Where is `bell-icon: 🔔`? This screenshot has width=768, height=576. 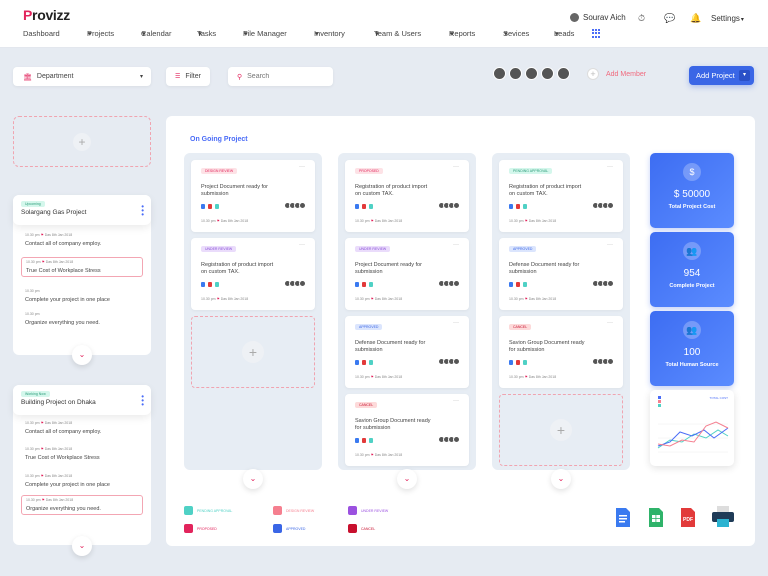 bell-icon: 🔔 is located at coordinates (696, 18).